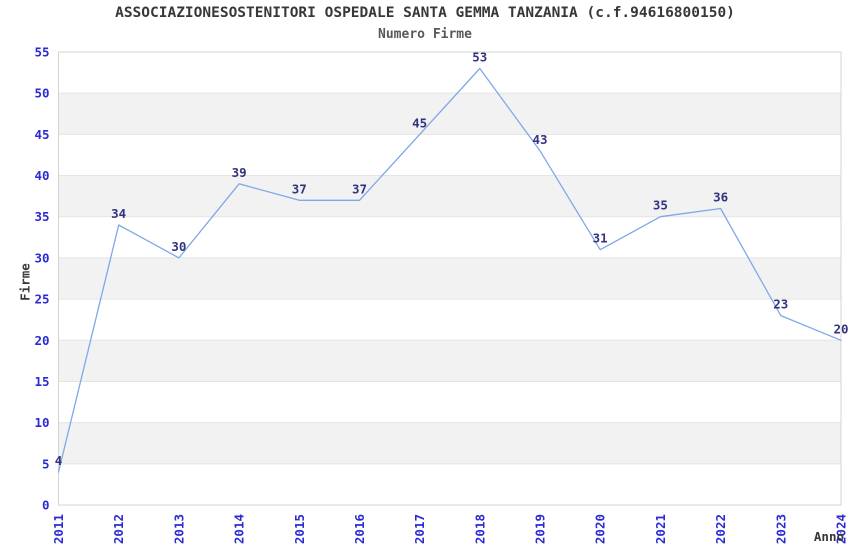 Image resolution: width=850 pixels, height=550 pixels. Describe the element at coordinates (828, 536) in the screenshot. I see `x-axis-label: Anno` at that location.